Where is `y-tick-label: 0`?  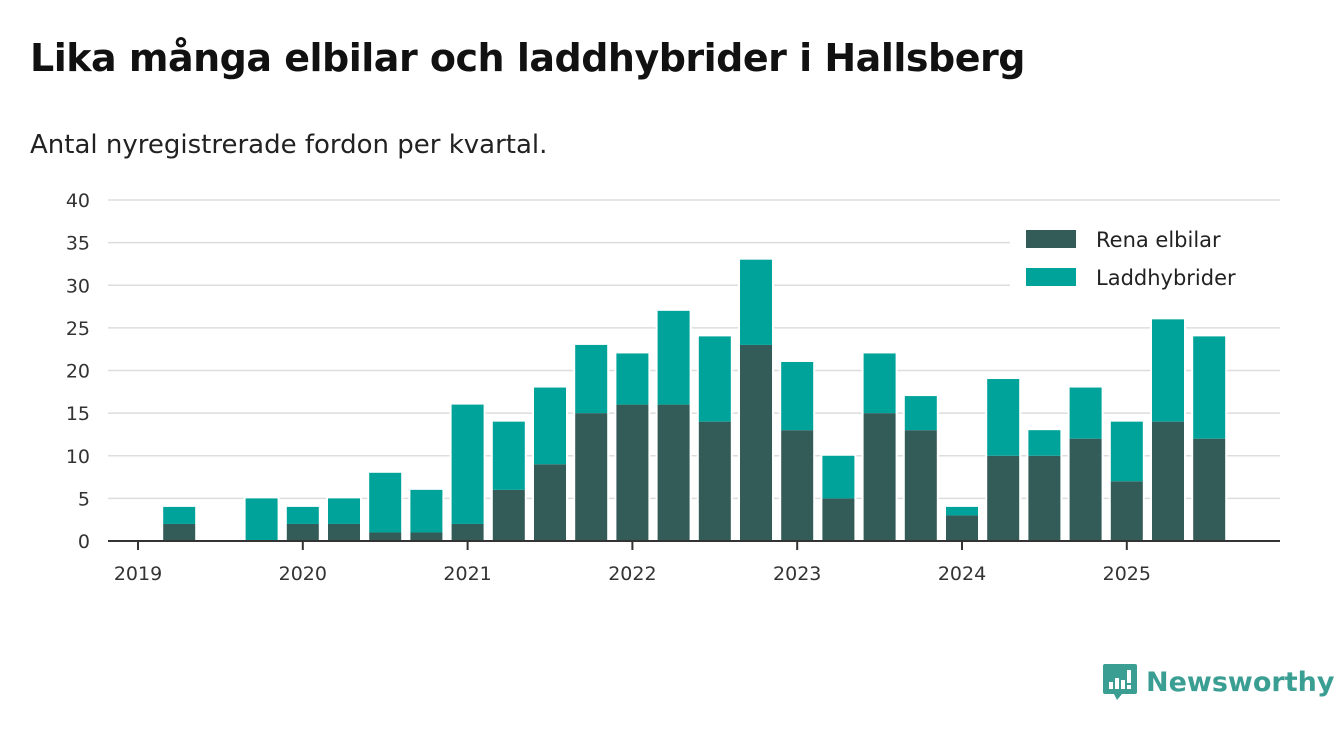 y-tick-label: 0 is located at coordinates (84, 542).